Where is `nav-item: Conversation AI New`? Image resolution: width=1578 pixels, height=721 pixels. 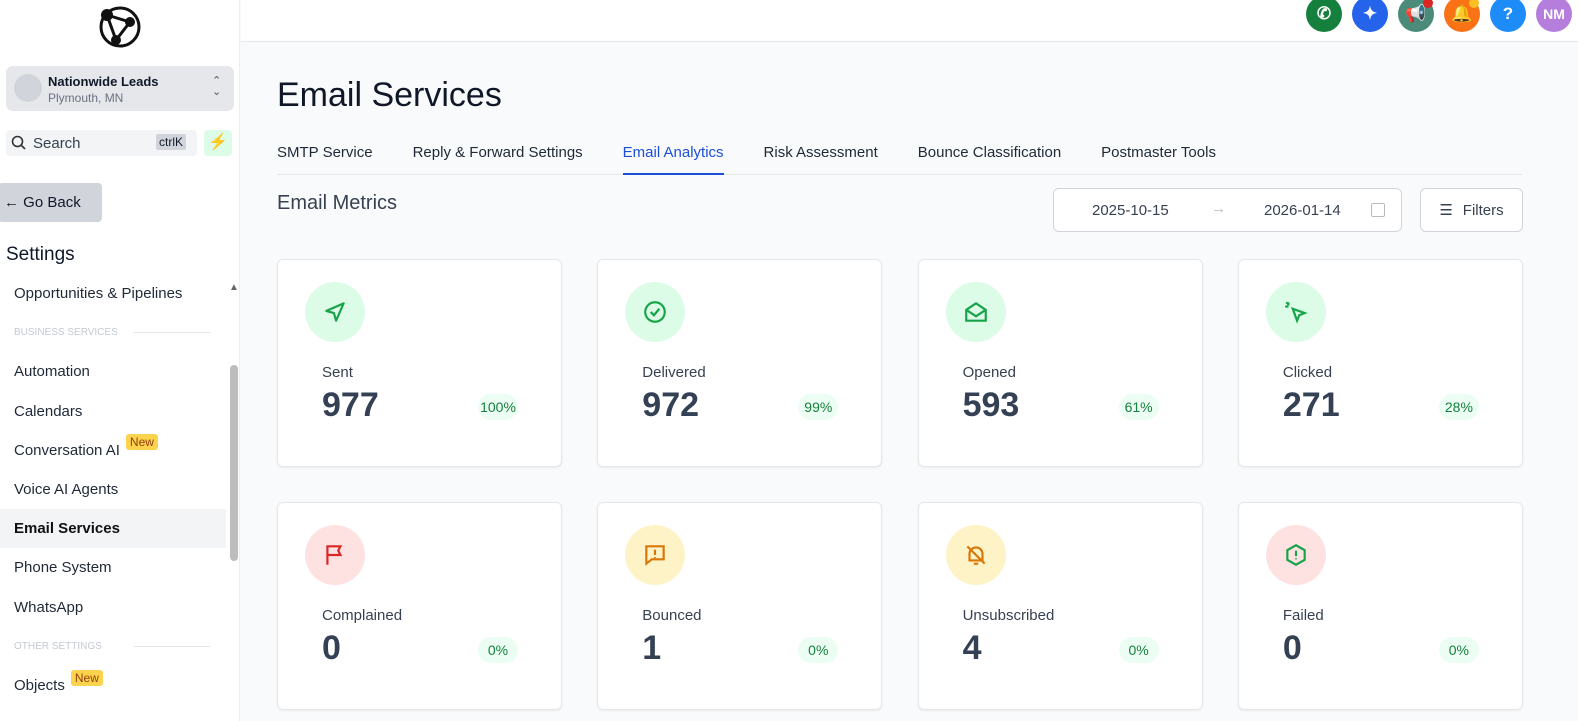
nav-item: Conversation AI New is located at coordinates (113, 450).